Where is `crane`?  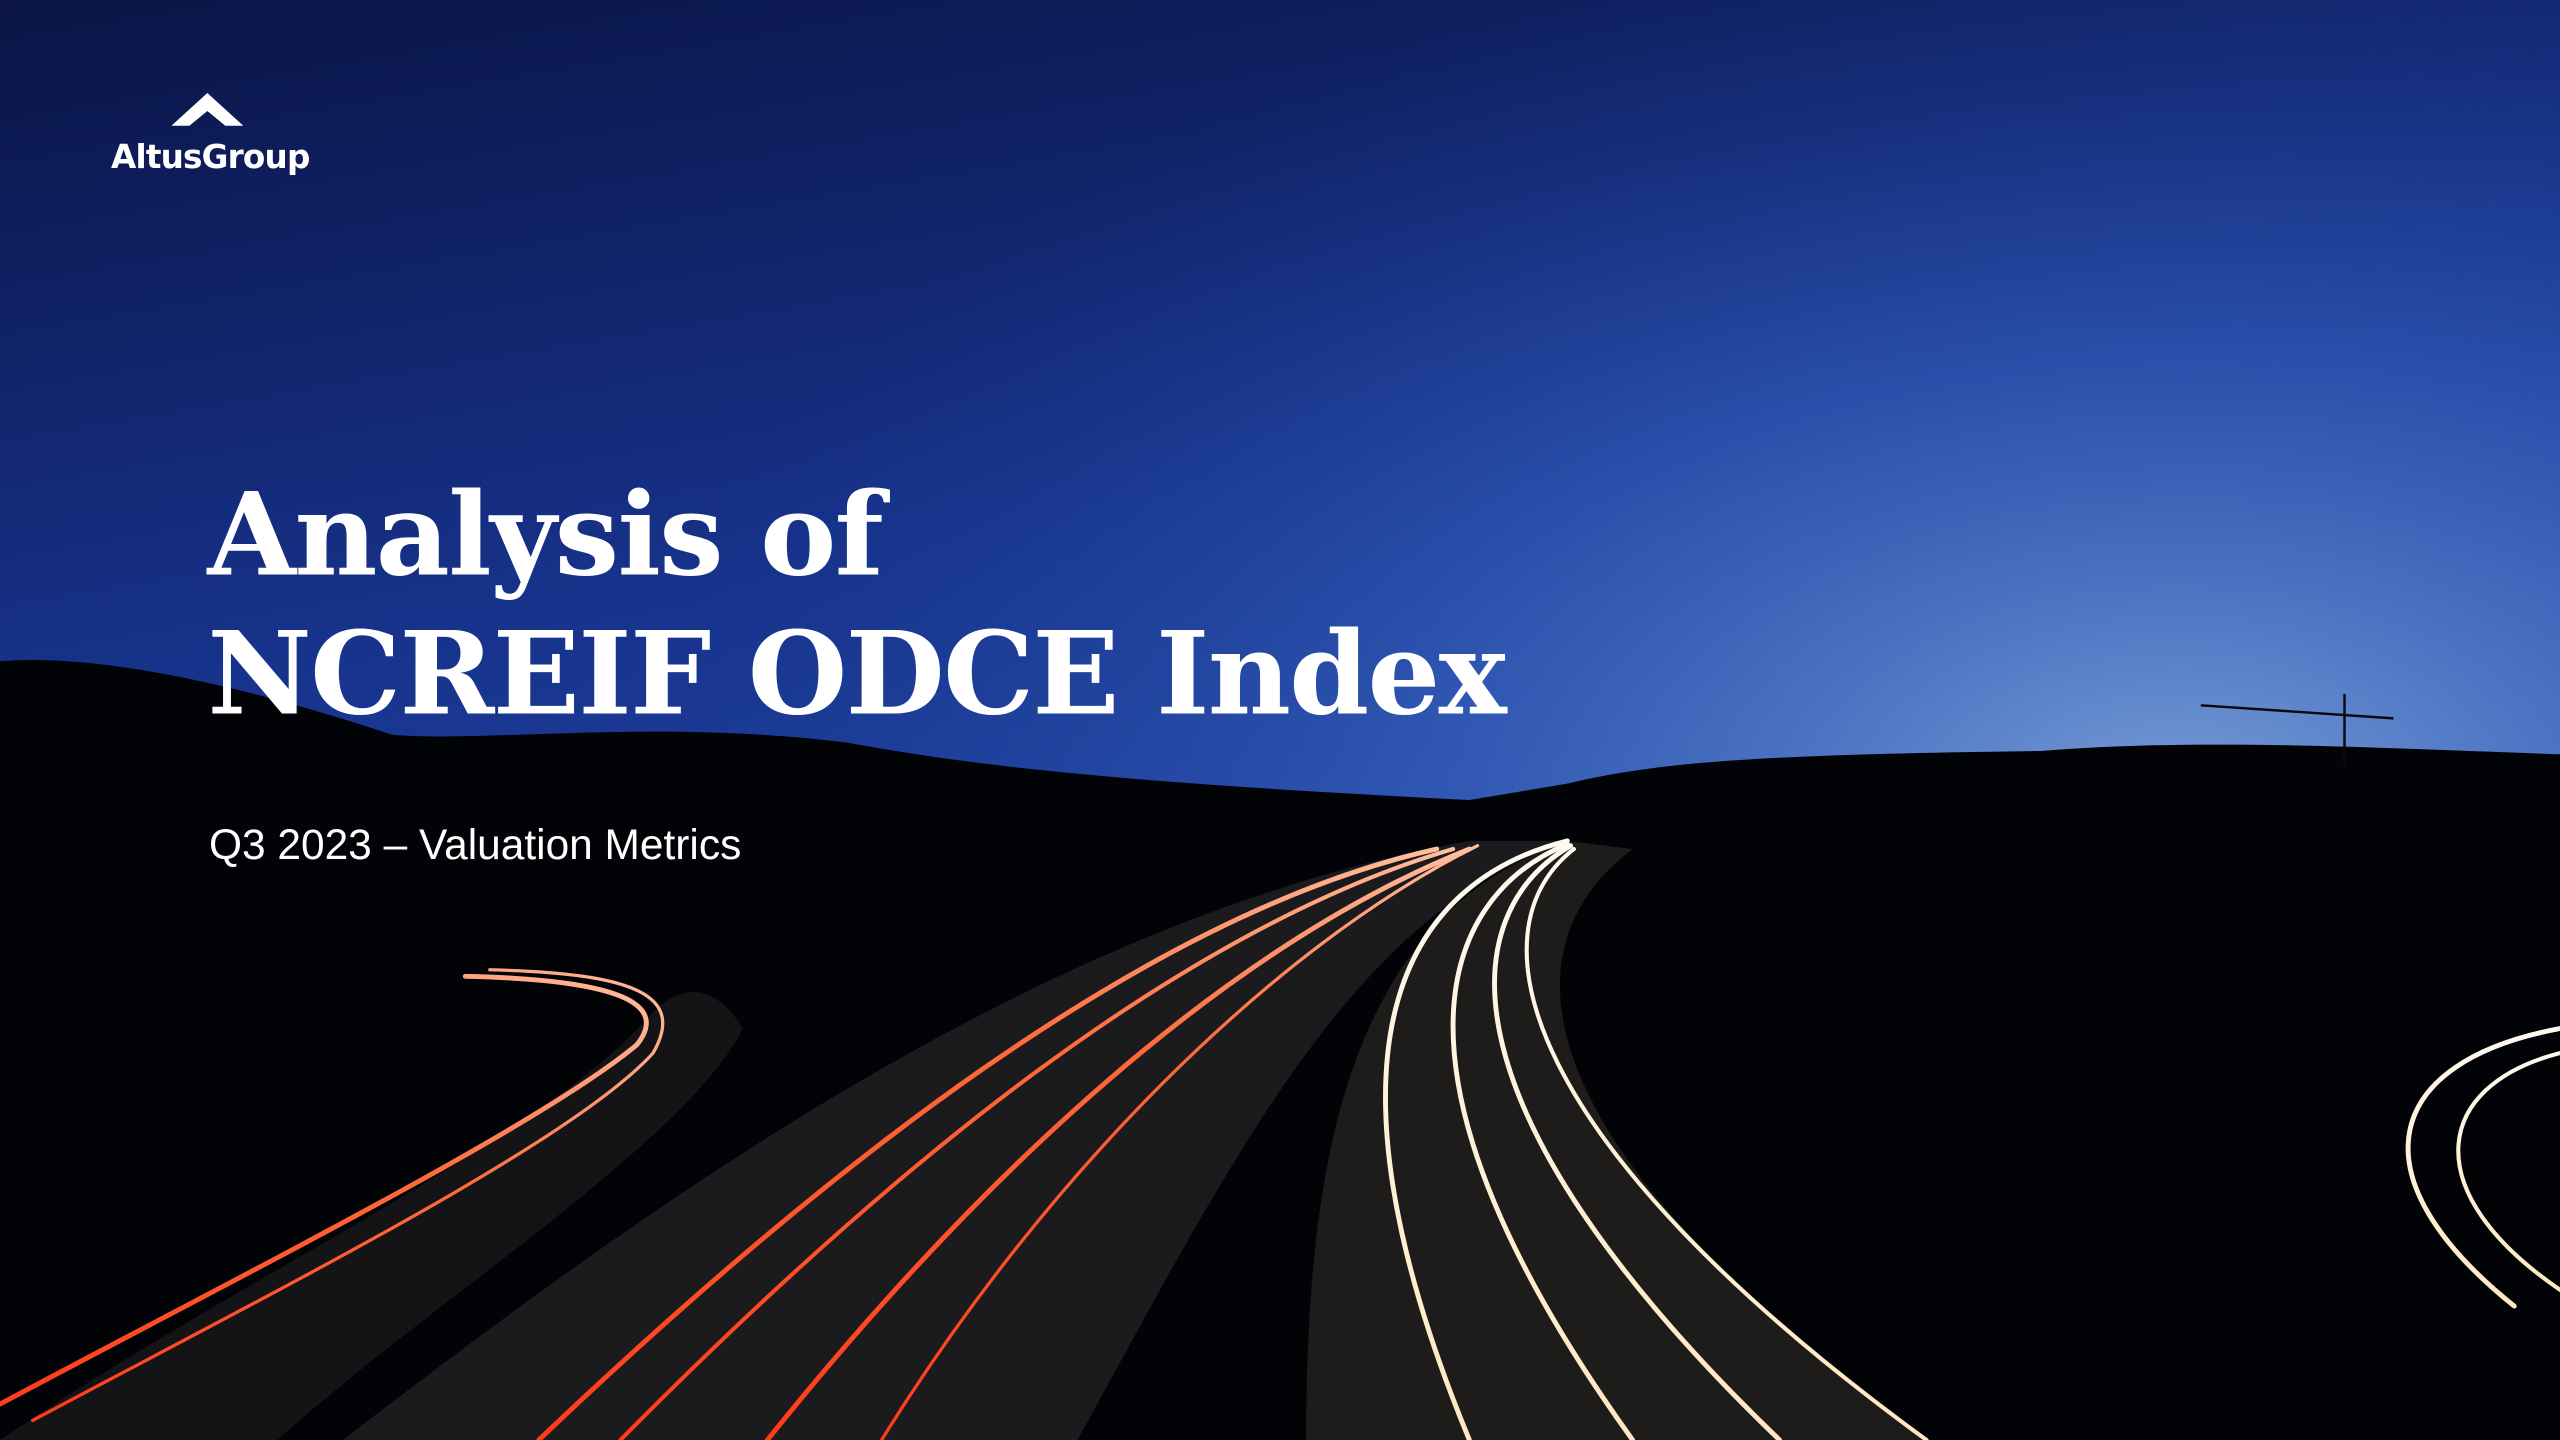
crane is located at coordinates (2297, 730).